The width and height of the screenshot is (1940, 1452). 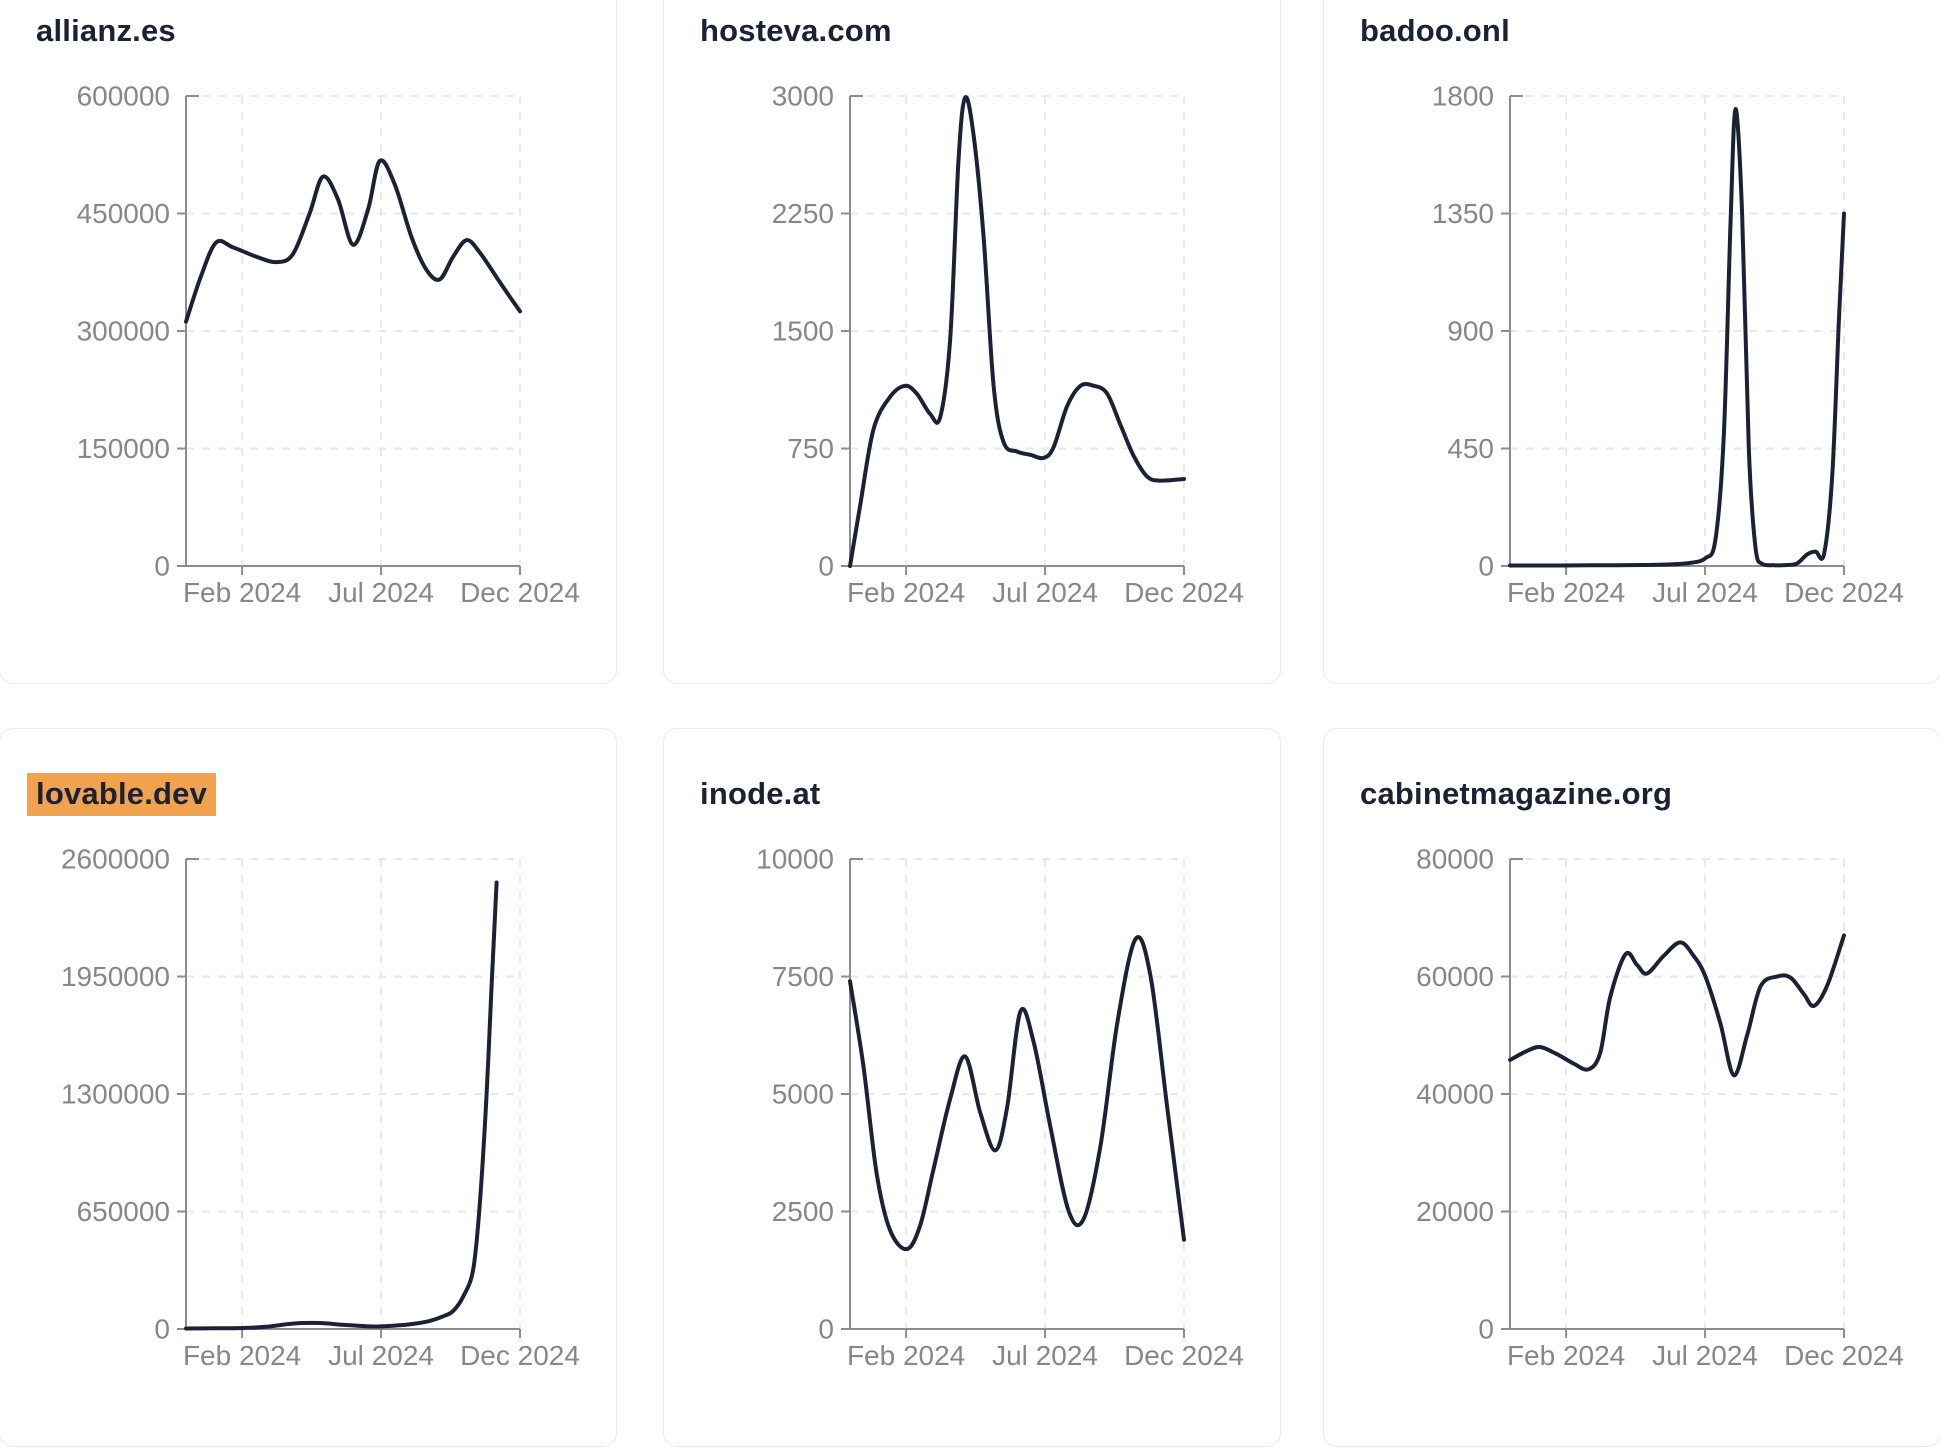 I want to click on y-tick-label: 300000, so click(x=123, y=331).